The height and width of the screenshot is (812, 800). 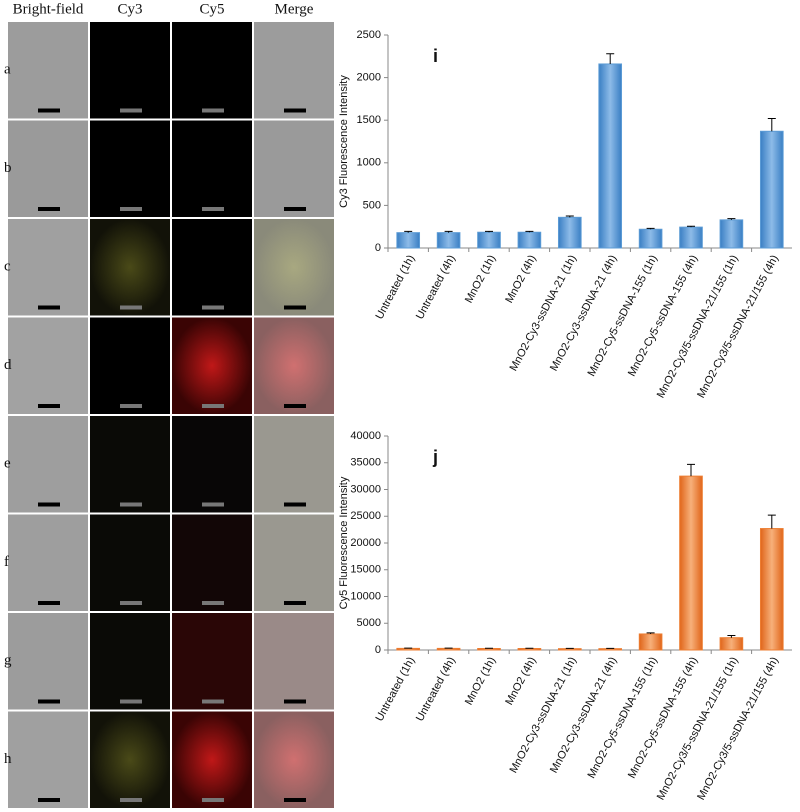 What do you see at coordinates (623, 315) in the screenshot?
I see `x-tick-label: MnO2-Cy5-ssDNA-155 (1h)` at bounding box center [623, 315].